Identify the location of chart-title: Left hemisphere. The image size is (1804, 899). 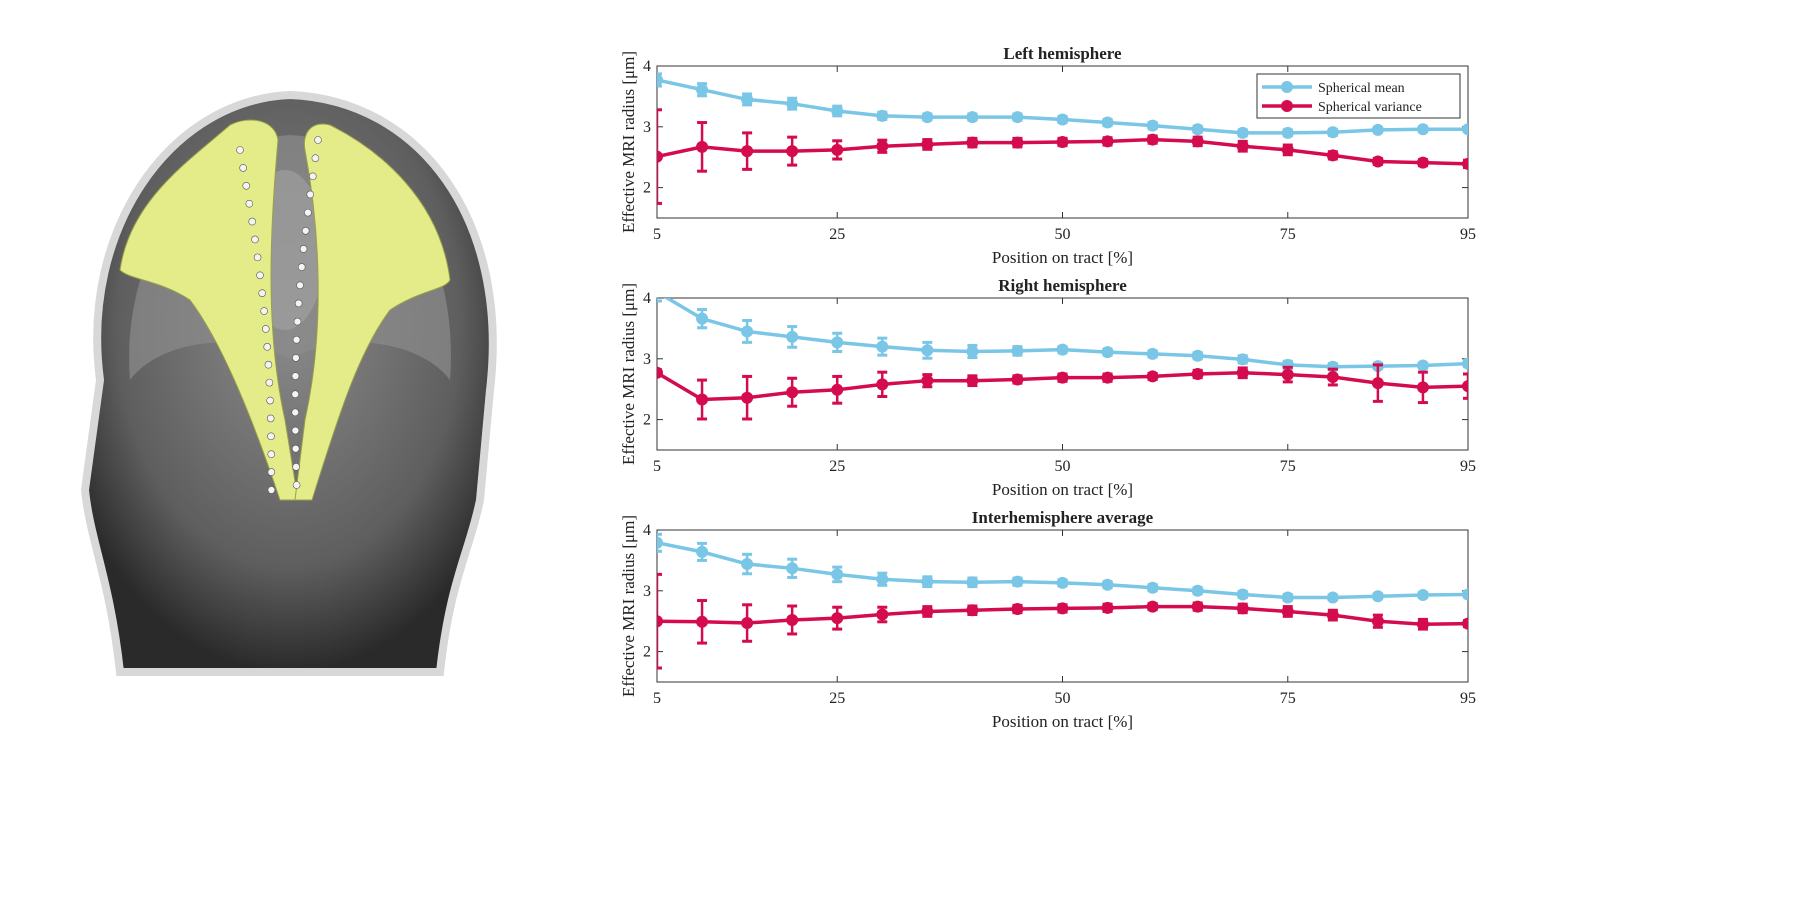
(1062, 53).